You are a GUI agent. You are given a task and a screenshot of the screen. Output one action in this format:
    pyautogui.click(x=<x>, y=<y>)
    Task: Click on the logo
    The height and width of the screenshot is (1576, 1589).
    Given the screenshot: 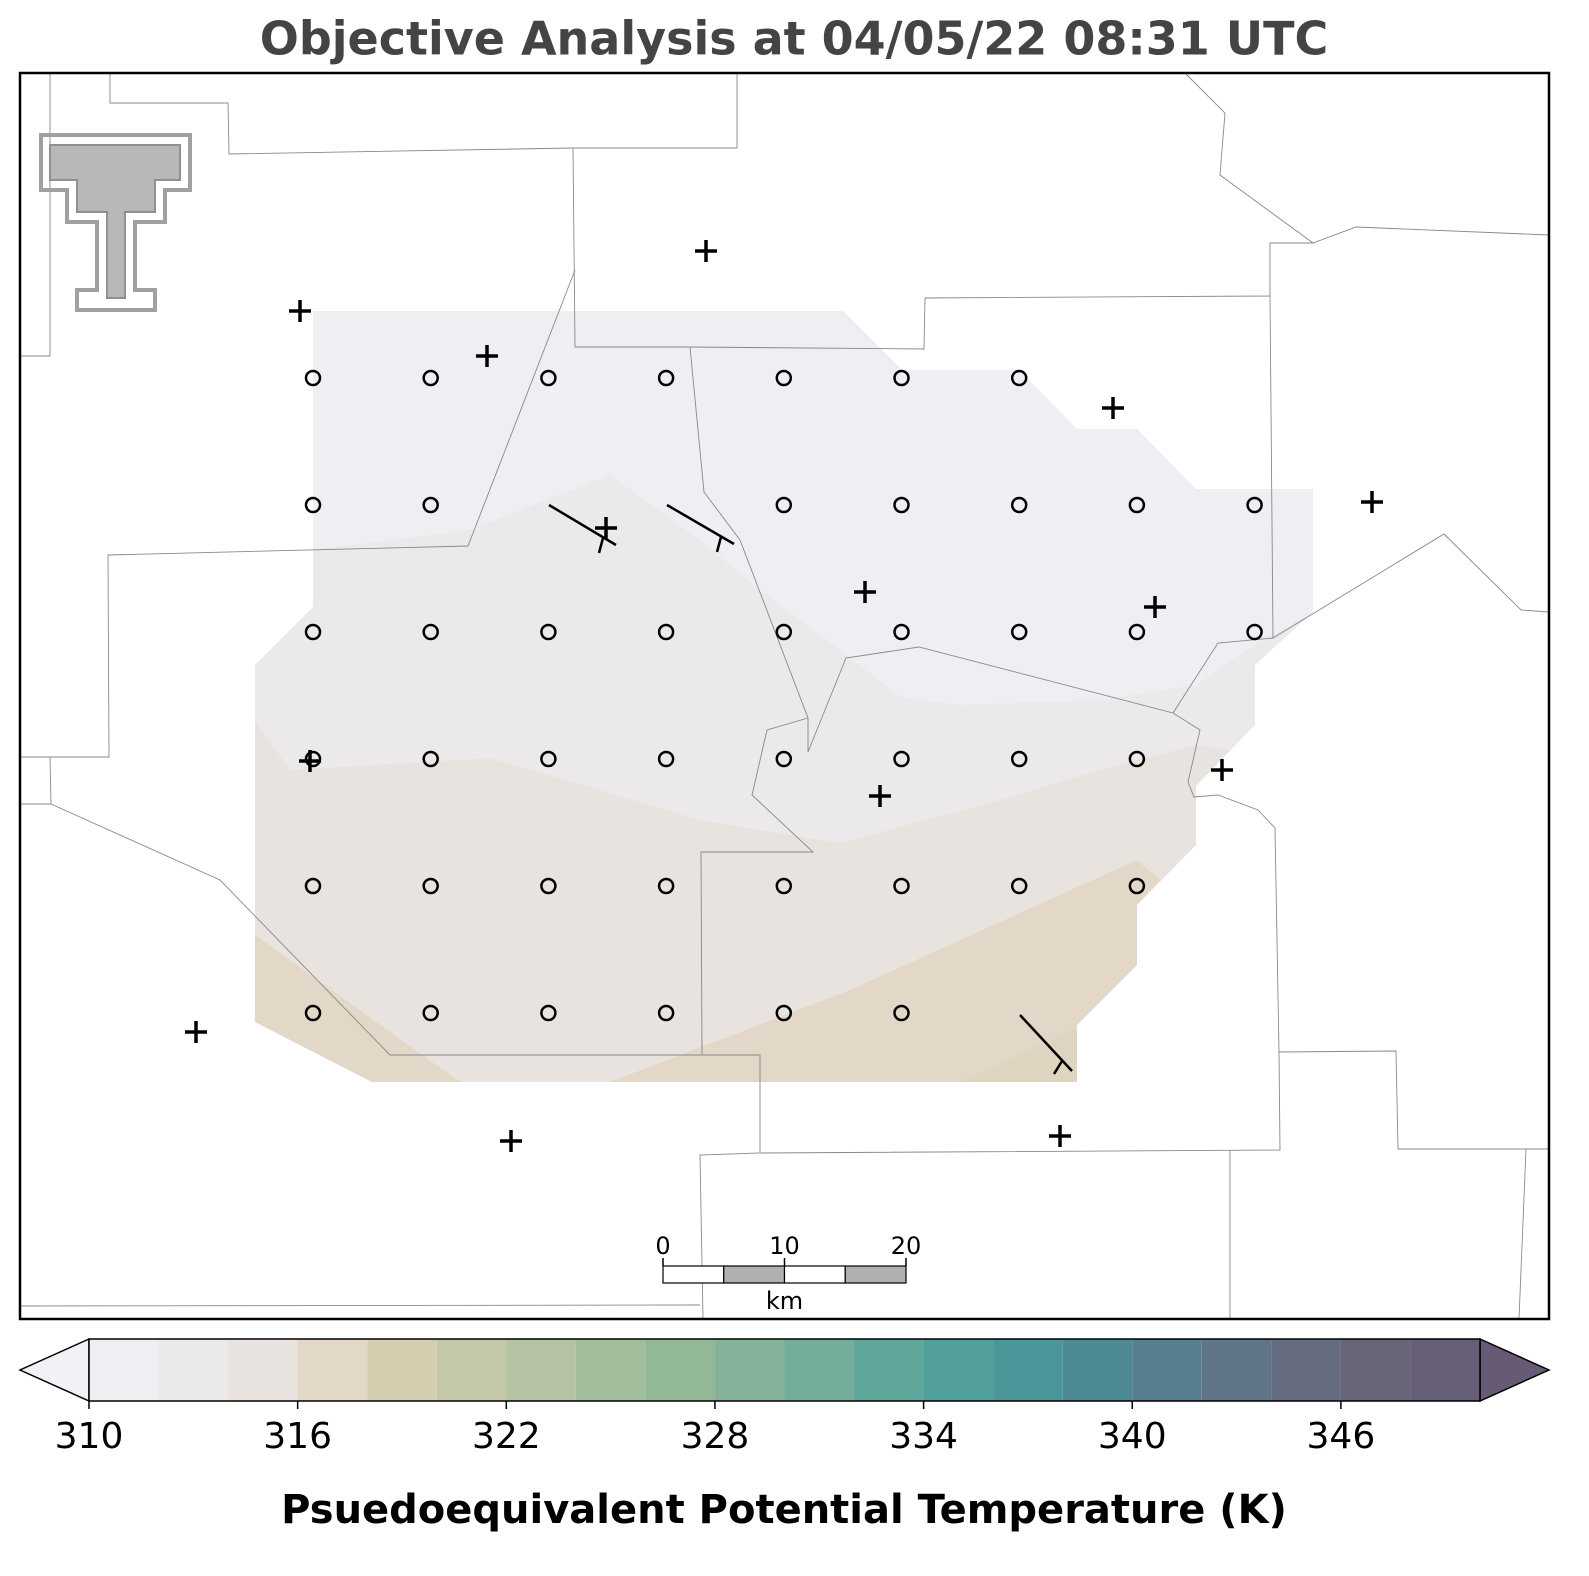 What is the action you would take?
    pyautogui.click(x=115, y=222)
    